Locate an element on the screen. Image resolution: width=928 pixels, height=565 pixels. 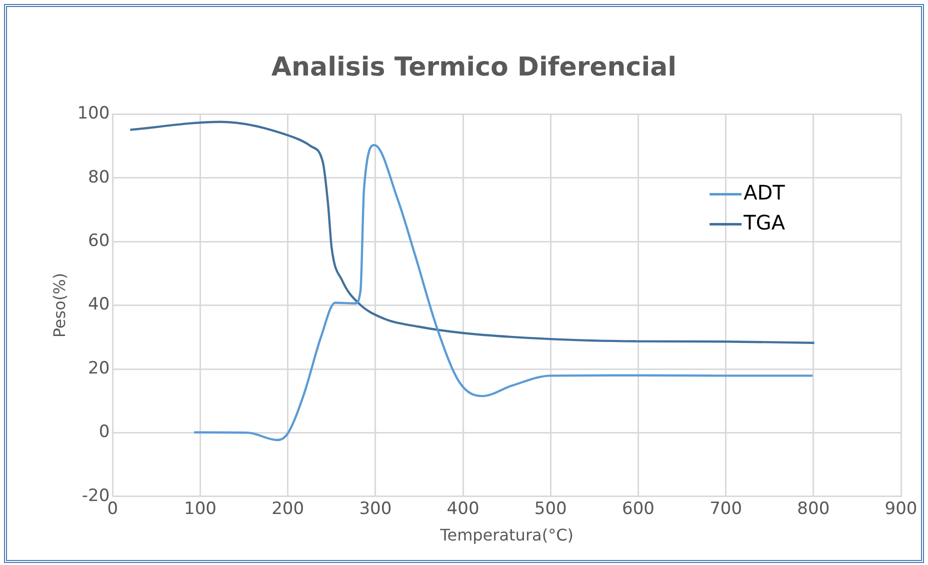
y-tick-label: 20 is located at coordinates (99, 368).